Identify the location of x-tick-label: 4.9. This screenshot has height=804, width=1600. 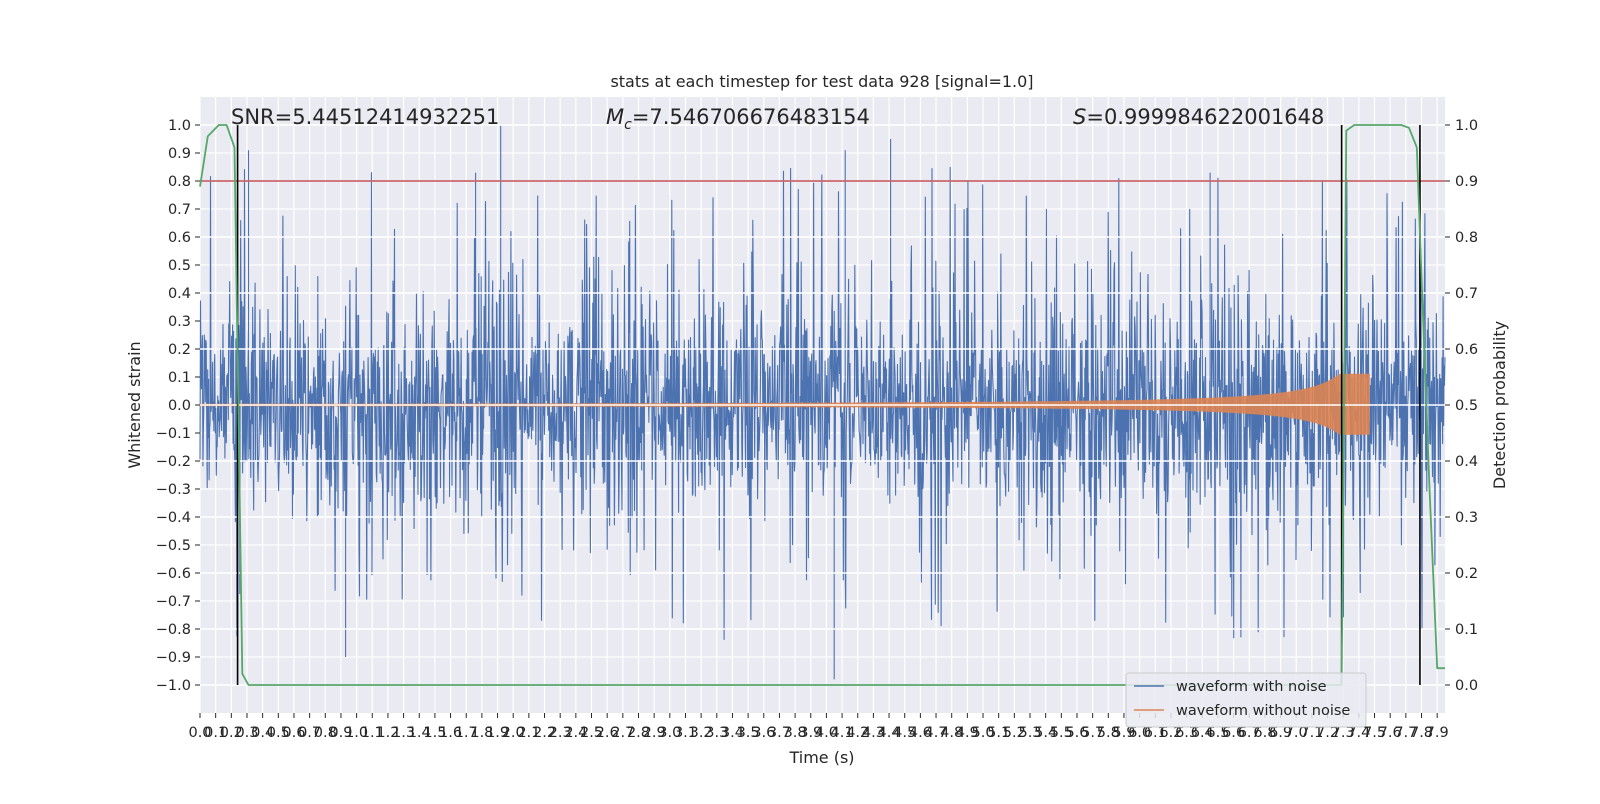
(967, 733).